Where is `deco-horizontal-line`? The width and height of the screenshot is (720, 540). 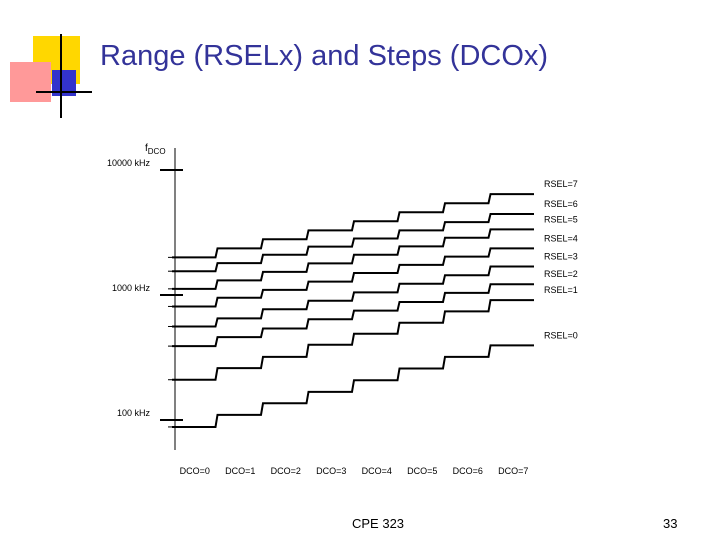 deco-horizontal-line is located at coordinates (64, 92).